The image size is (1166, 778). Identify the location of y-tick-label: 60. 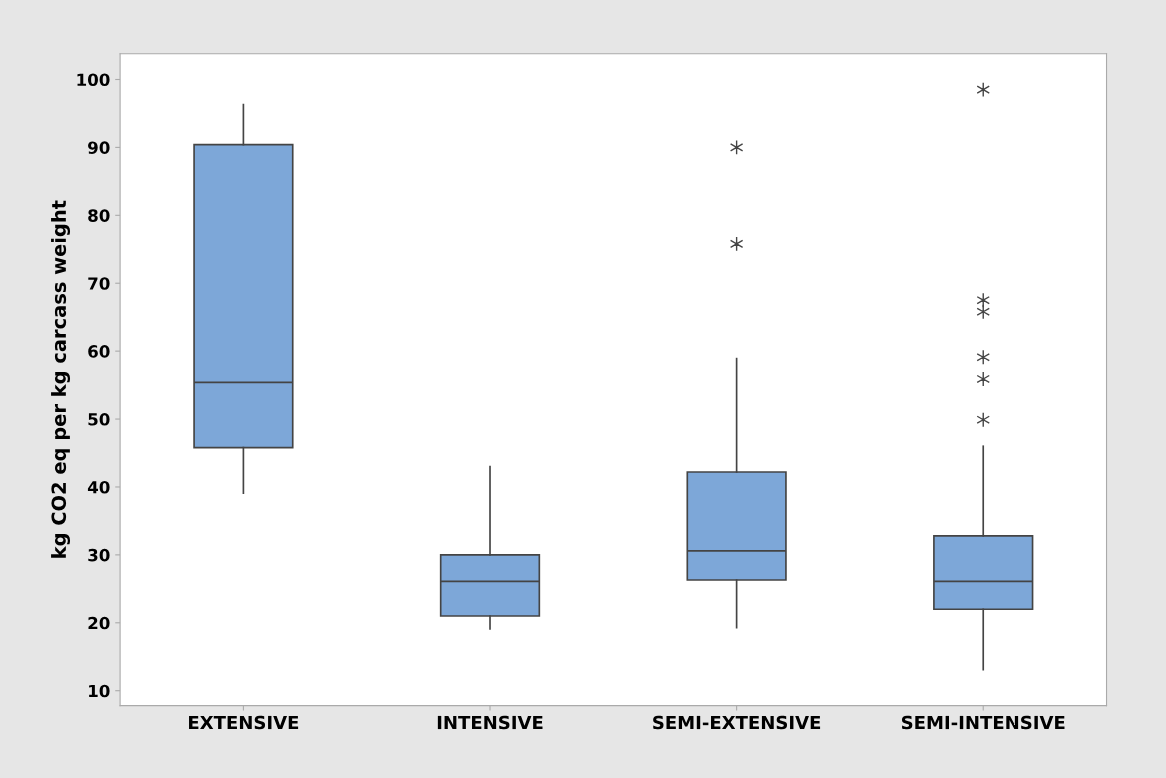
(99, 351).